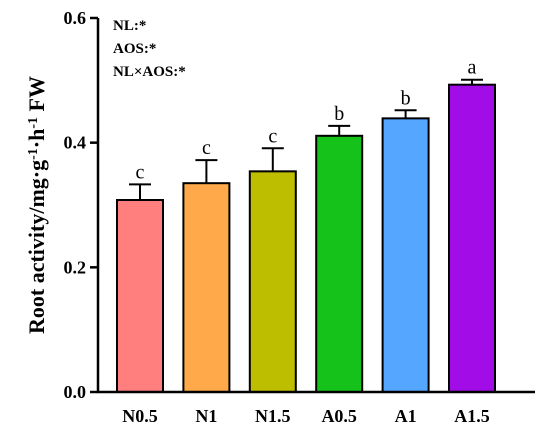 Image resolution: width=550 pixels, height=443 pixels. What do you see at coordinates (75, 143) in the screenshot?
I see `y-tick-label: 0.4` at bounding box center [75, 143].